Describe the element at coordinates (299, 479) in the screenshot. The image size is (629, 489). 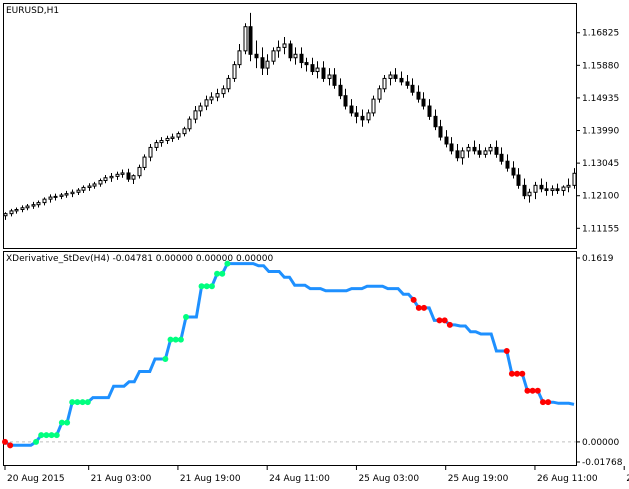
I see `time-tick-label: 24 Aug 11:00` at that location.